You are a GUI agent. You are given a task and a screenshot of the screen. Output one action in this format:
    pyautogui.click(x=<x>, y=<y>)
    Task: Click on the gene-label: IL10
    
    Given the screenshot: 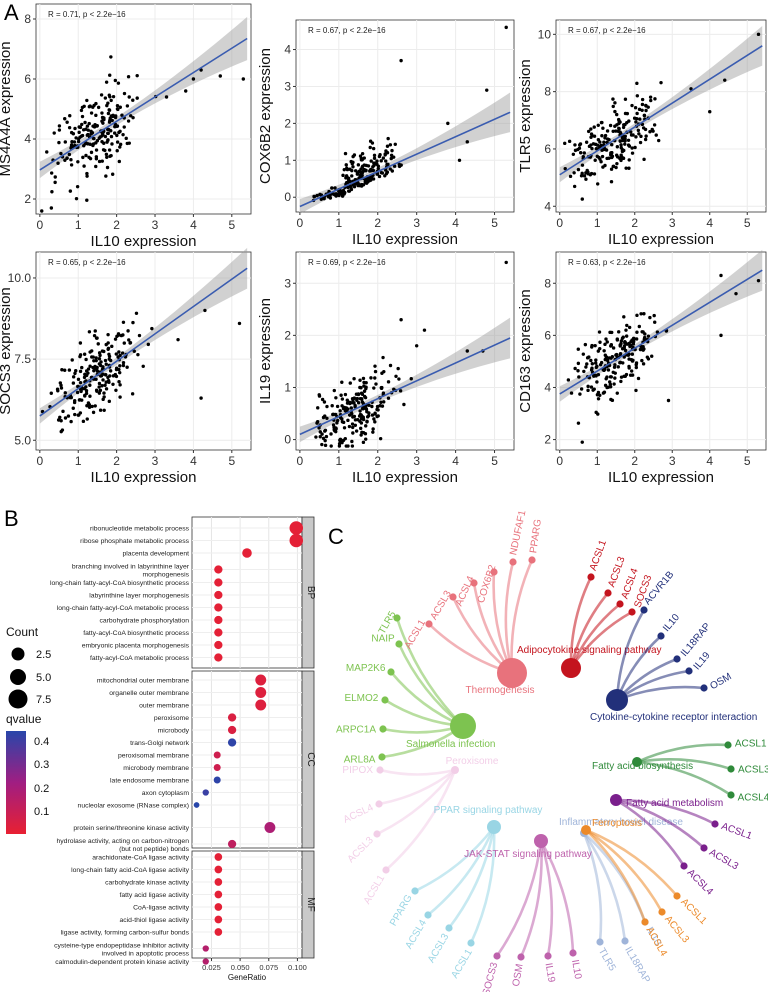 What is the action you would take?
    pyautogui.click(x=576, y=970)
    